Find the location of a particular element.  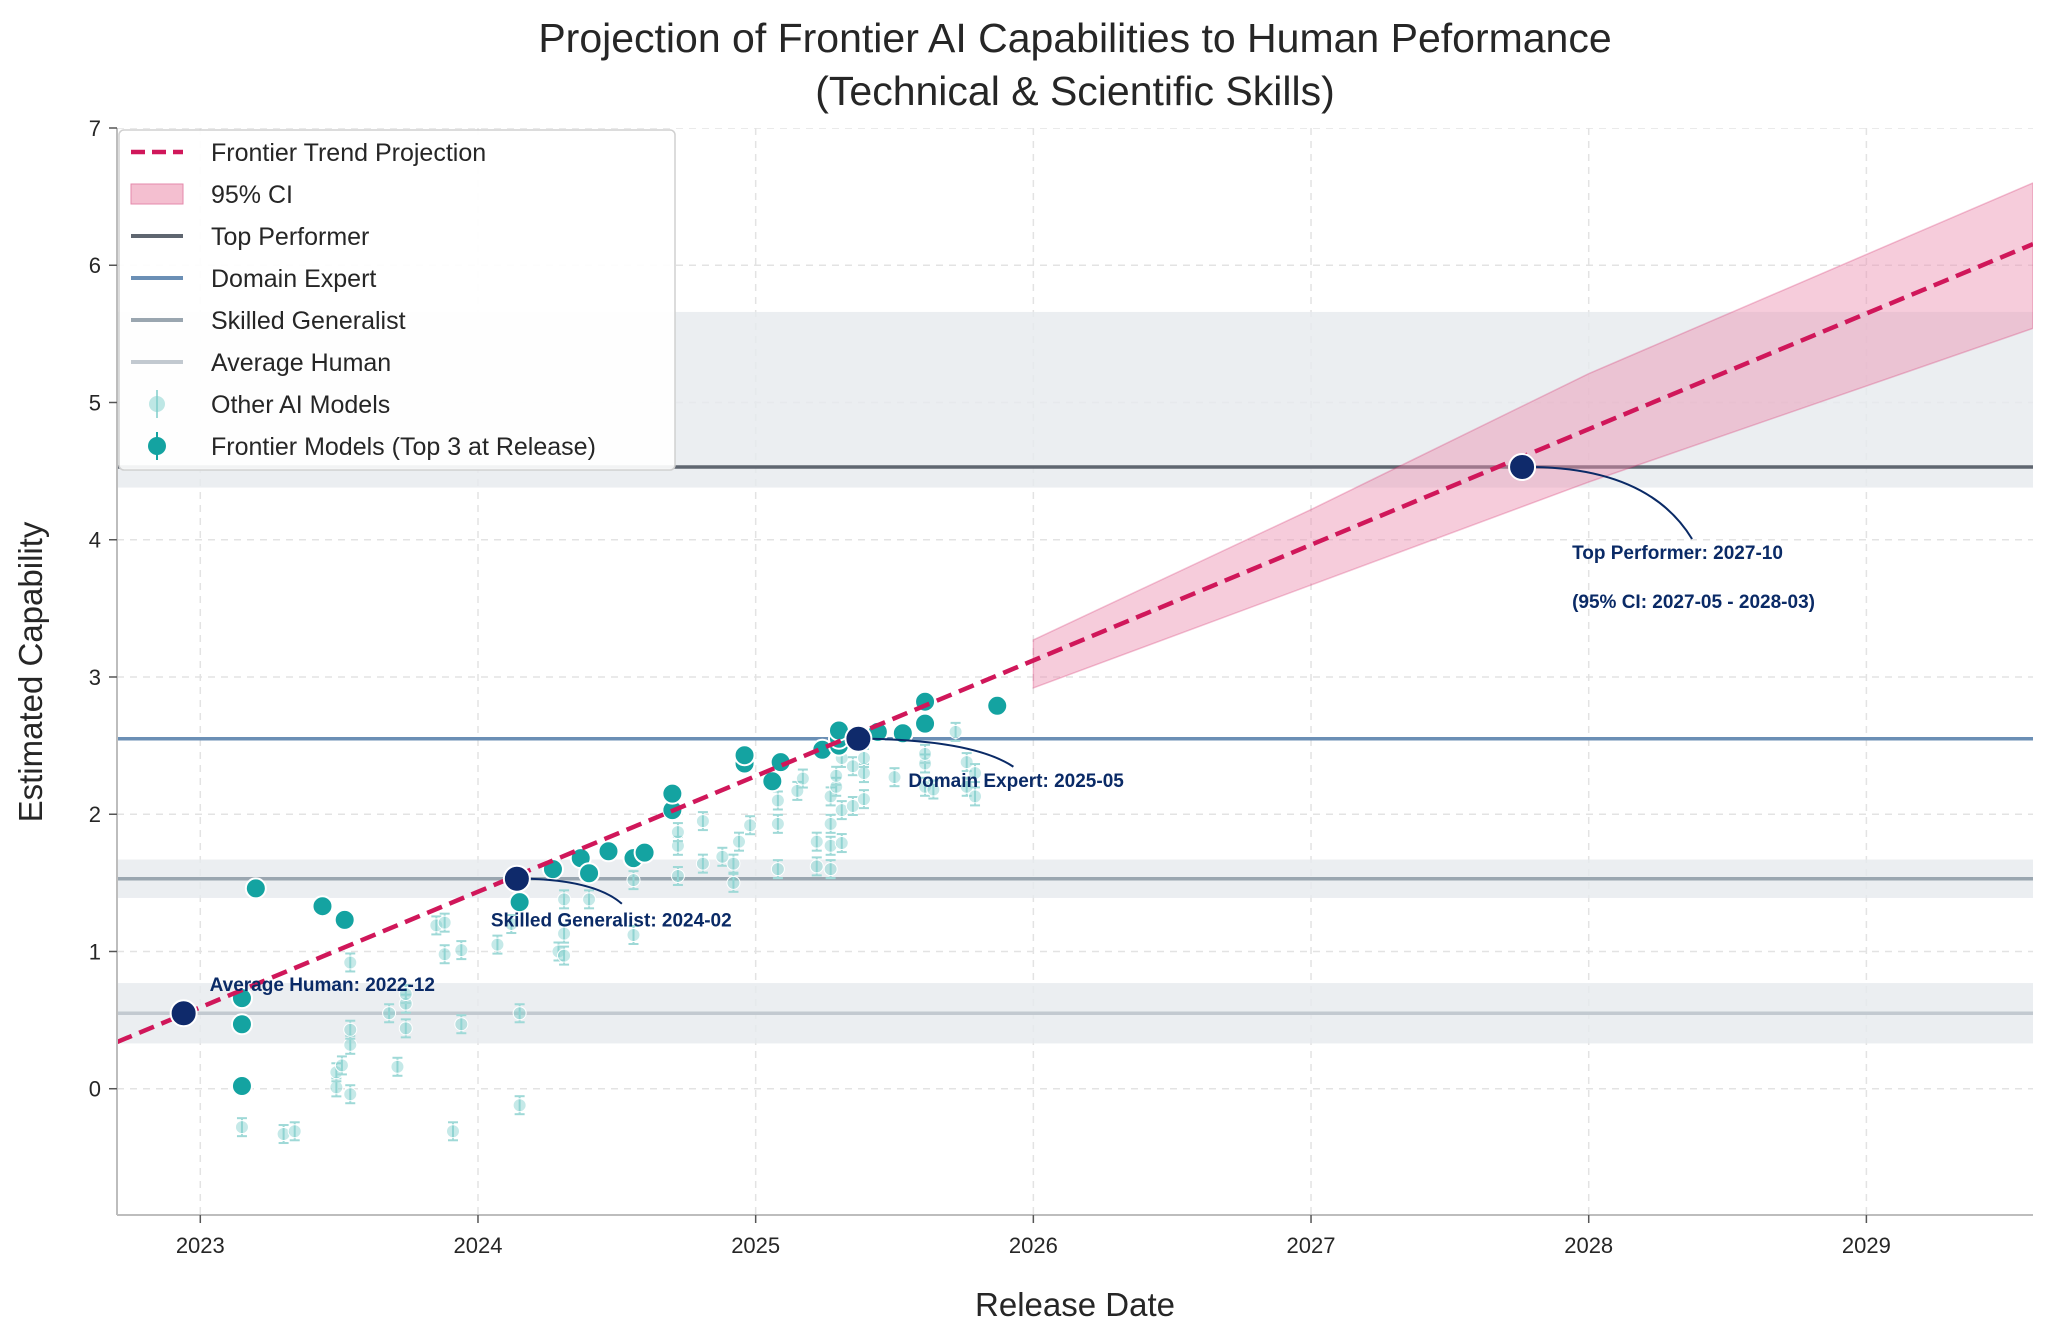

crossing-label-2: Domain Expert: 2025-05 is located at coordinates (1016, 781).